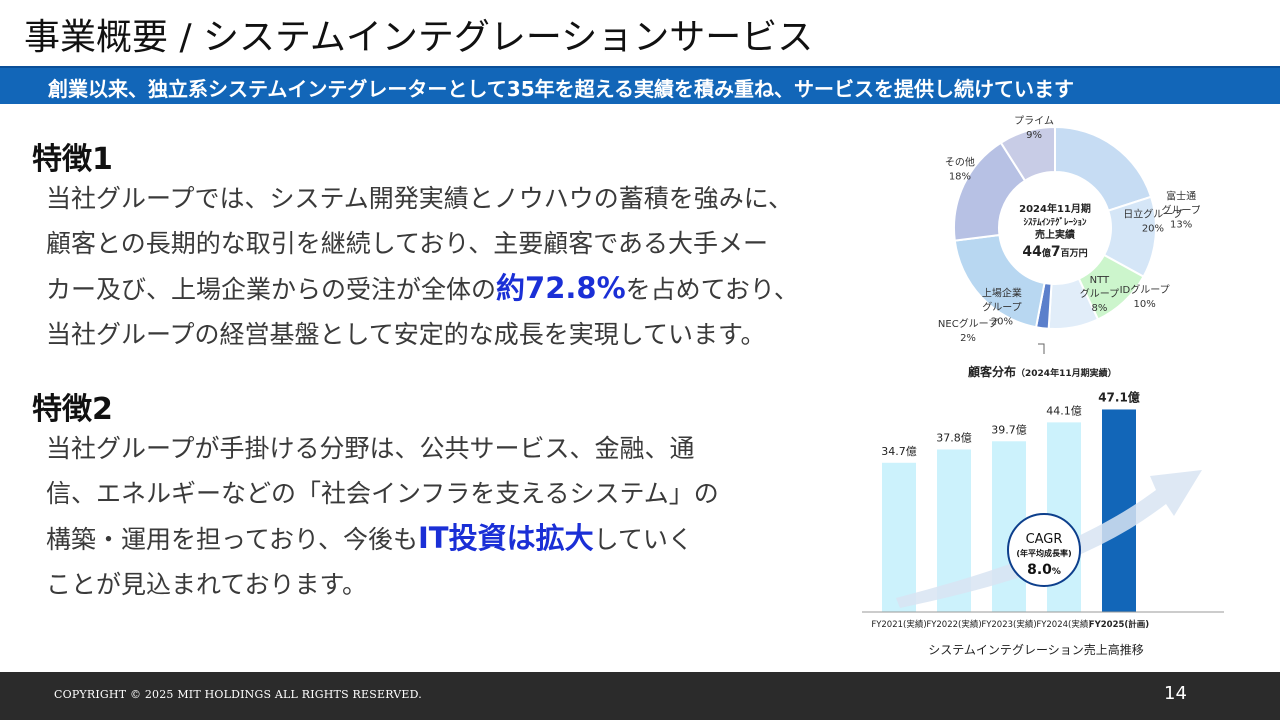 The image size is (1280, 720). Describe the element at coordinates (1055, 234) in the screenshot. I see `donut-center-label: 売上実績` at that location.